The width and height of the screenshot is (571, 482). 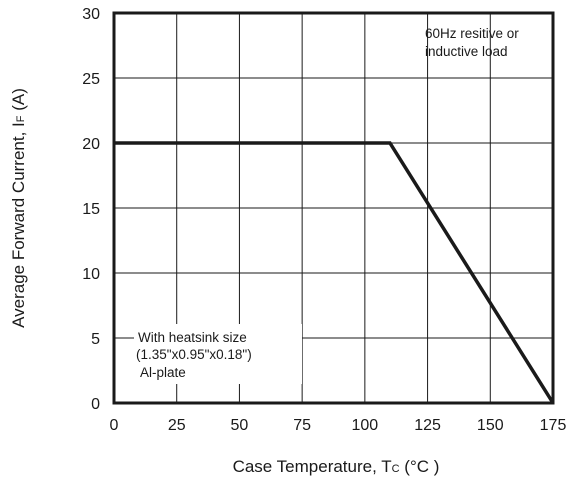 I want to click on x-tick-labels: 0 25 50 75 100 125 150 175, so click(x=338, y=425).